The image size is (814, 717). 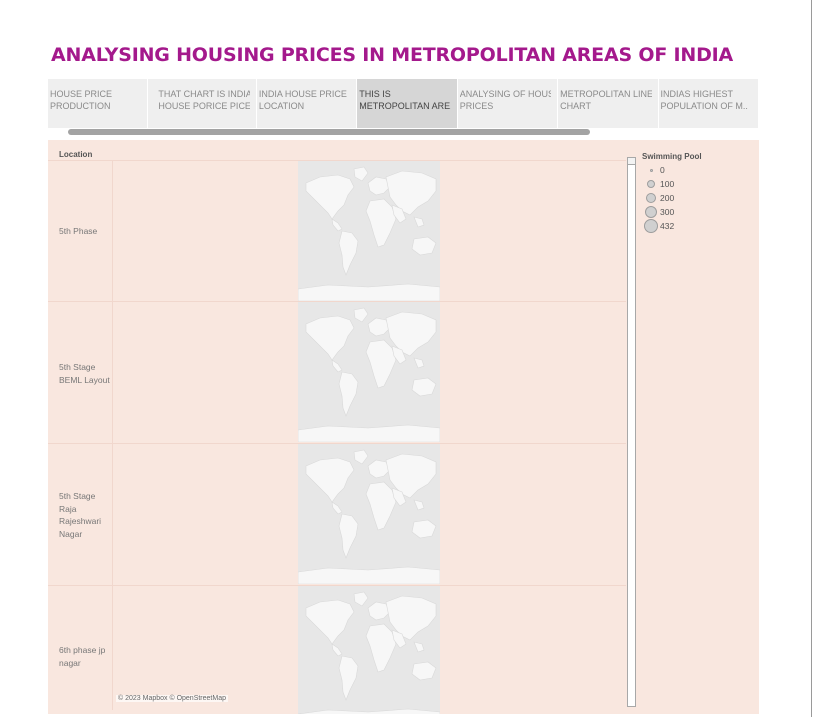 What do you see at coordinates (307, 103) in the screenshot?
I see `tab-india-house-price-location: INDIA HOUSE PRICE LOCATION` at bounding box center [307, 103].